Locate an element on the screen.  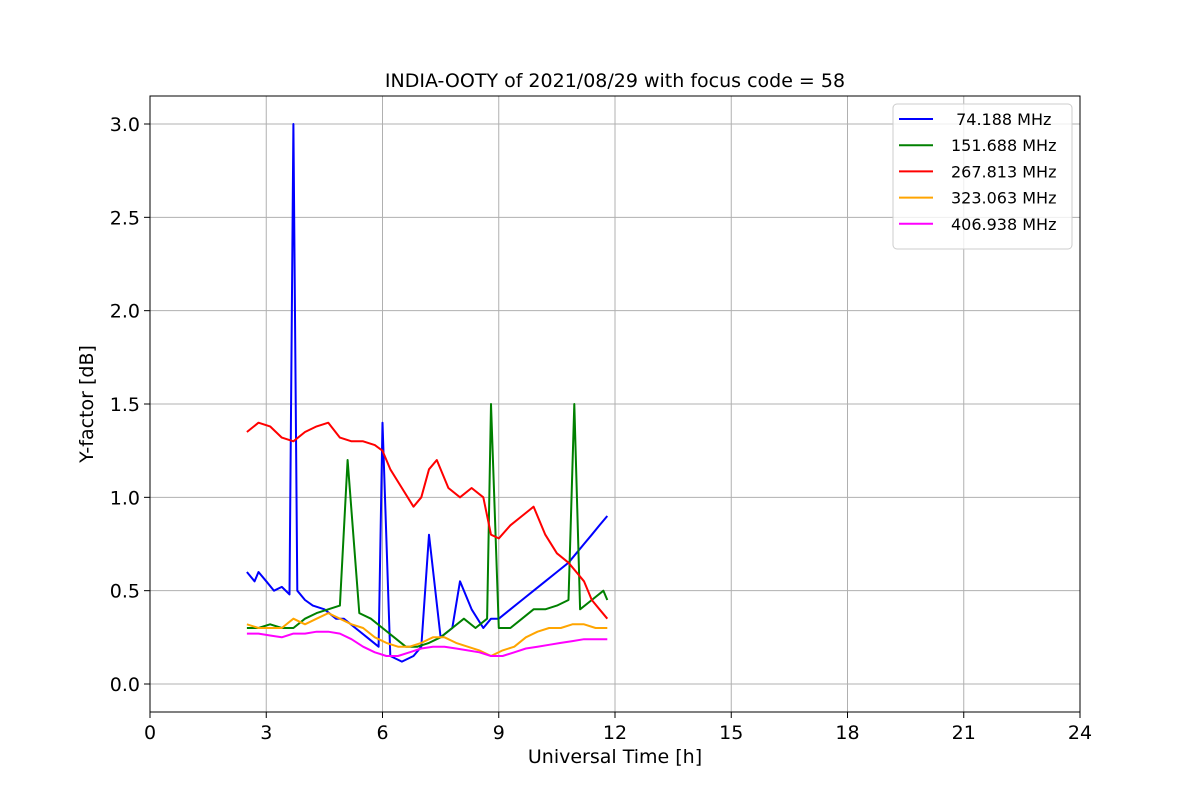
y-tick-label: 1.0 is located at coordinates (125, 498).